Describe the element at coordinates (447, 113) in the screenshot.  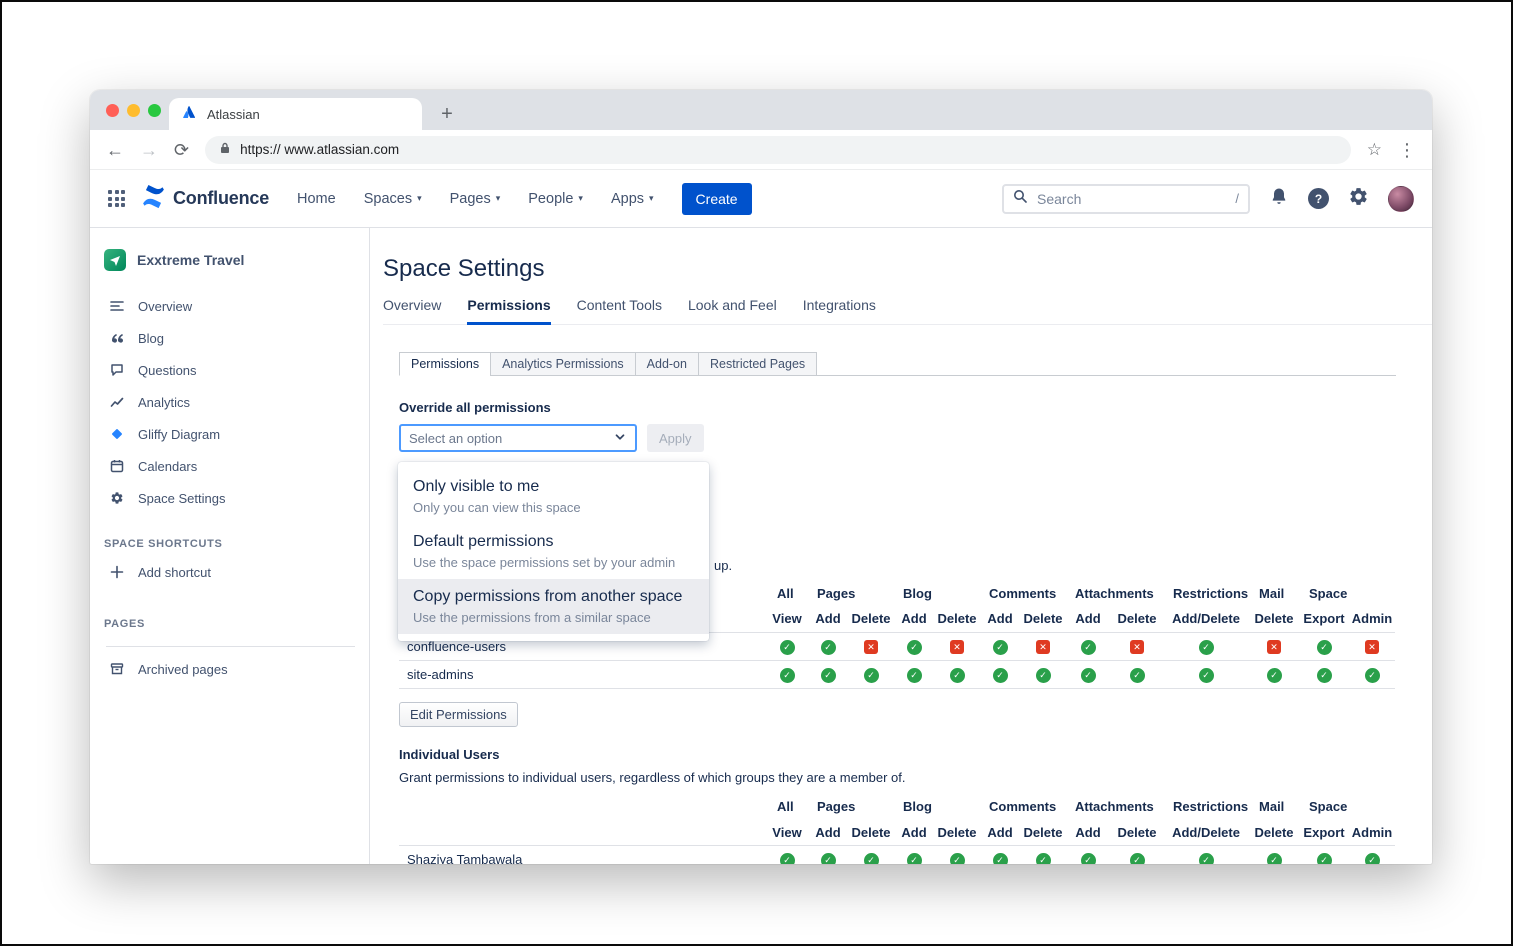
I see `new-tab-button: +` at that location.